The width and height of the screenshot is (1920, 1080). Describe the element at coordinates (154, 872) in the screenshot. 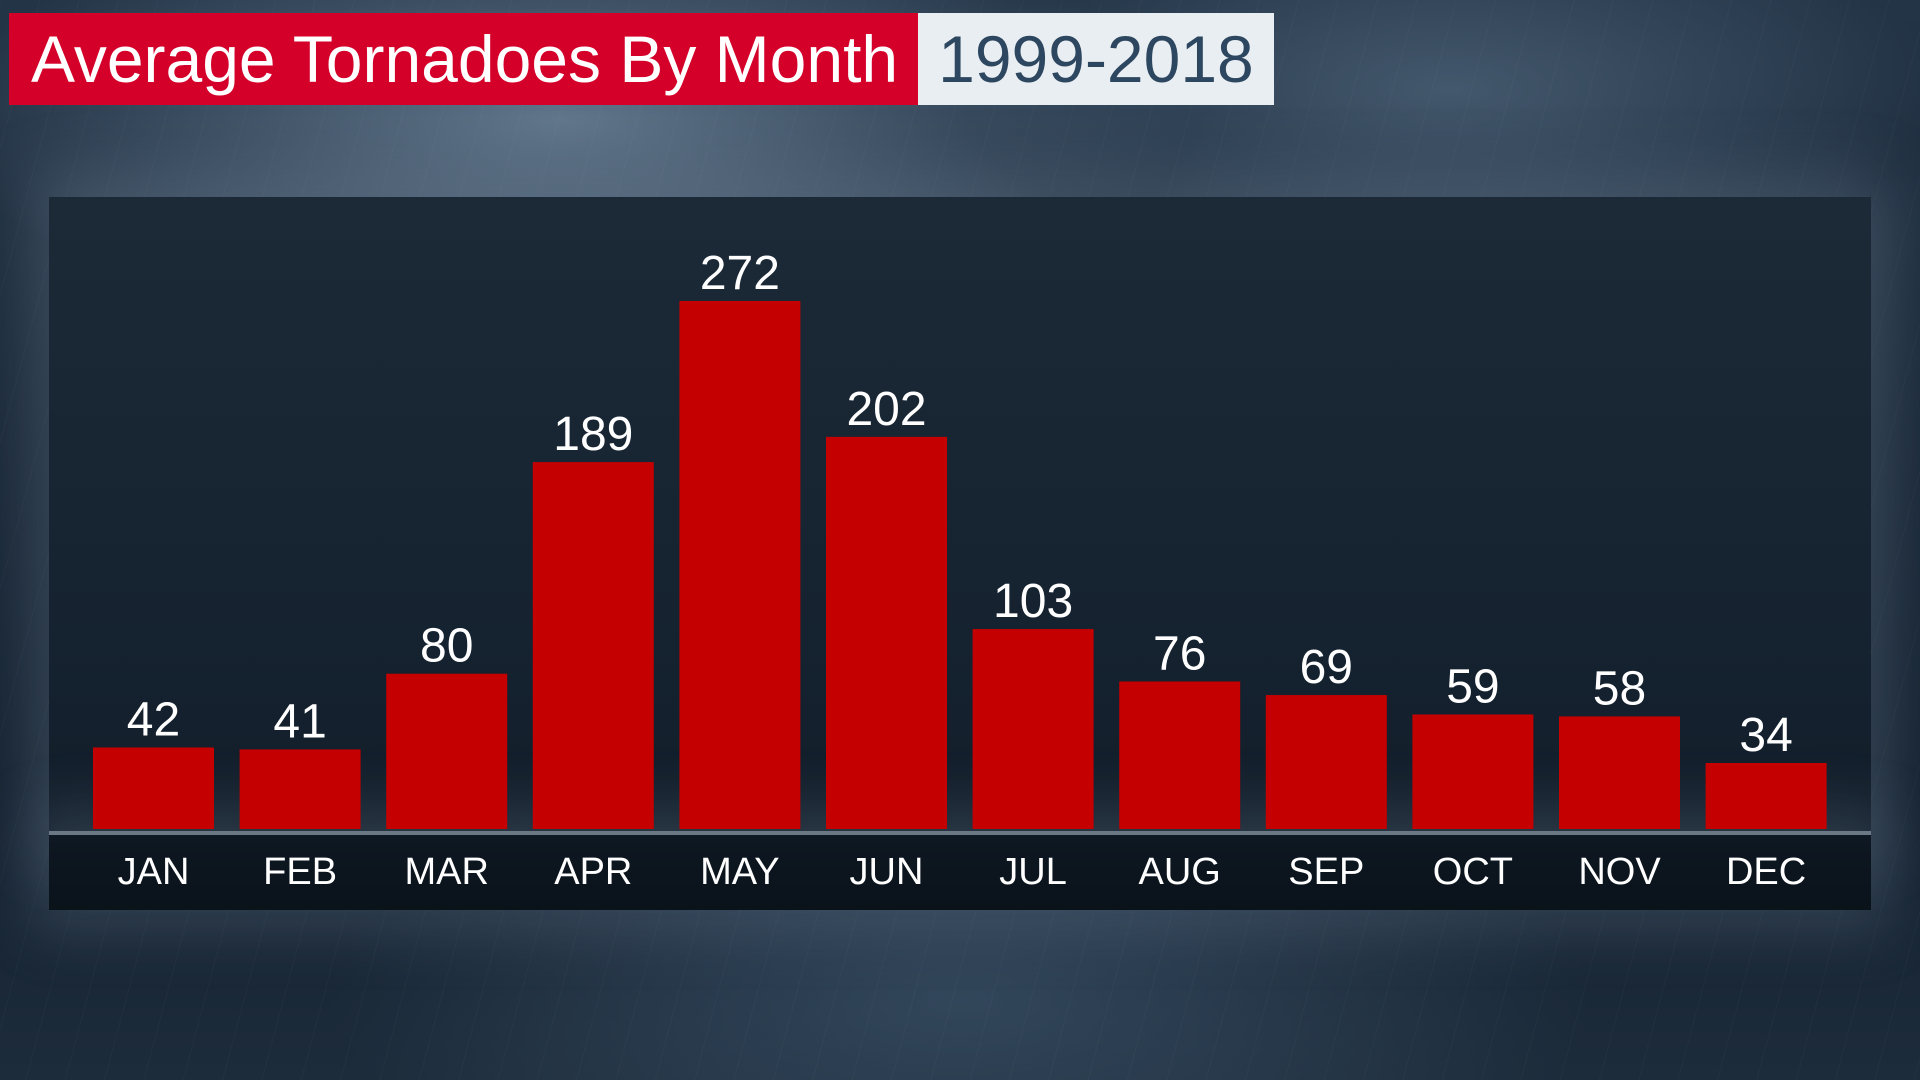

I see `x-tick-jan: JAN` at that location.